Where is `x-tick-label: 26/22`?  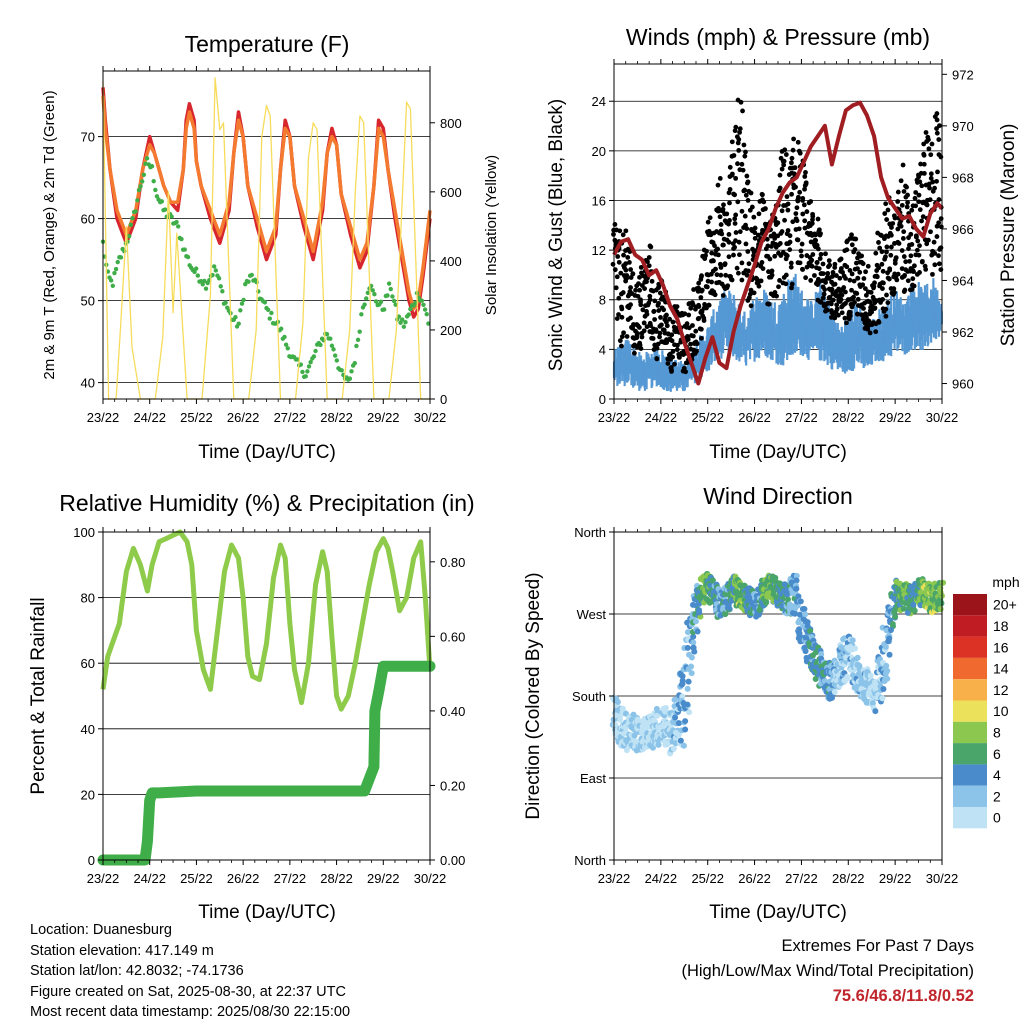
x-tick-label: 26/22 is located at coordinates (754, 417).